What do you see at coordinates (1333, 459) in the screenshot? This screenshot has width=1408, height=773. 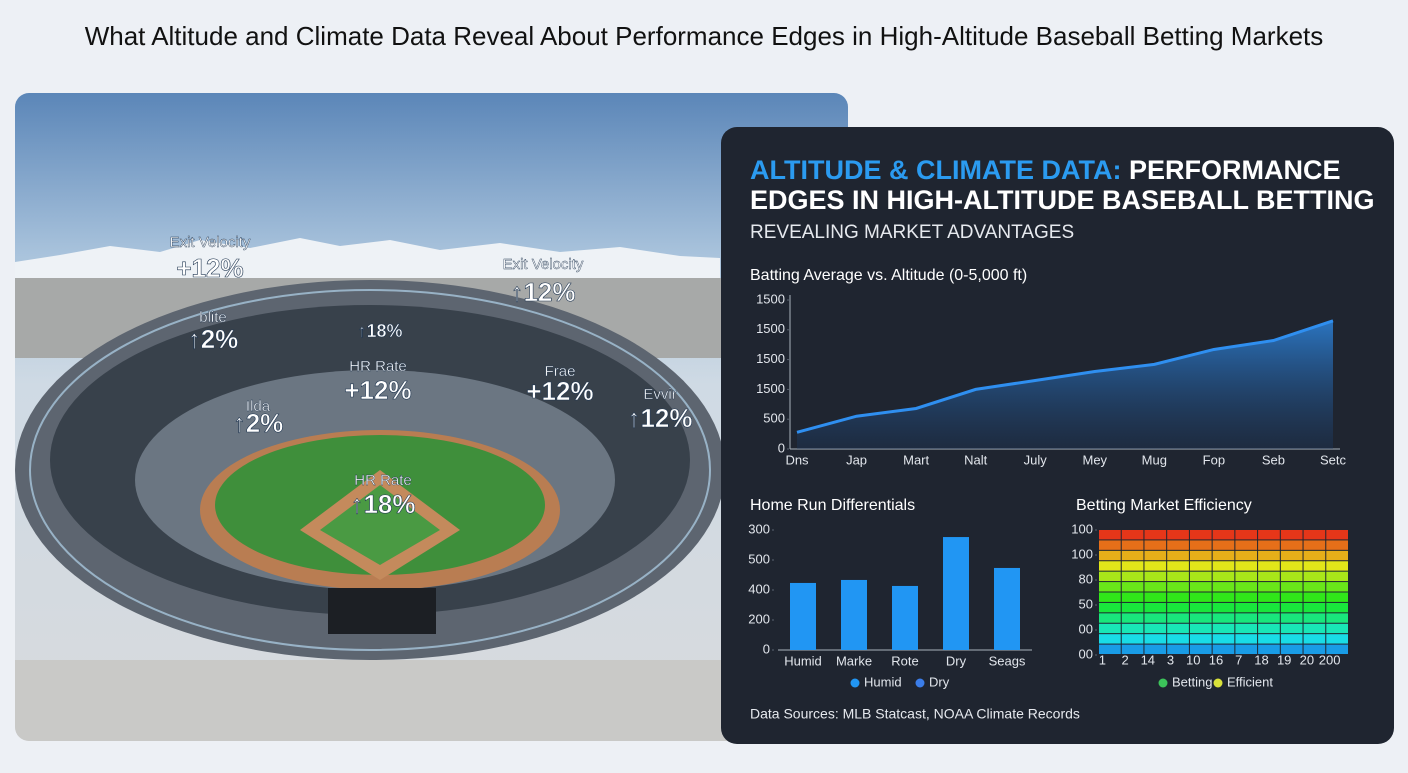 I see `x-tick-label: Setc` at bounding box center [1333, 459].